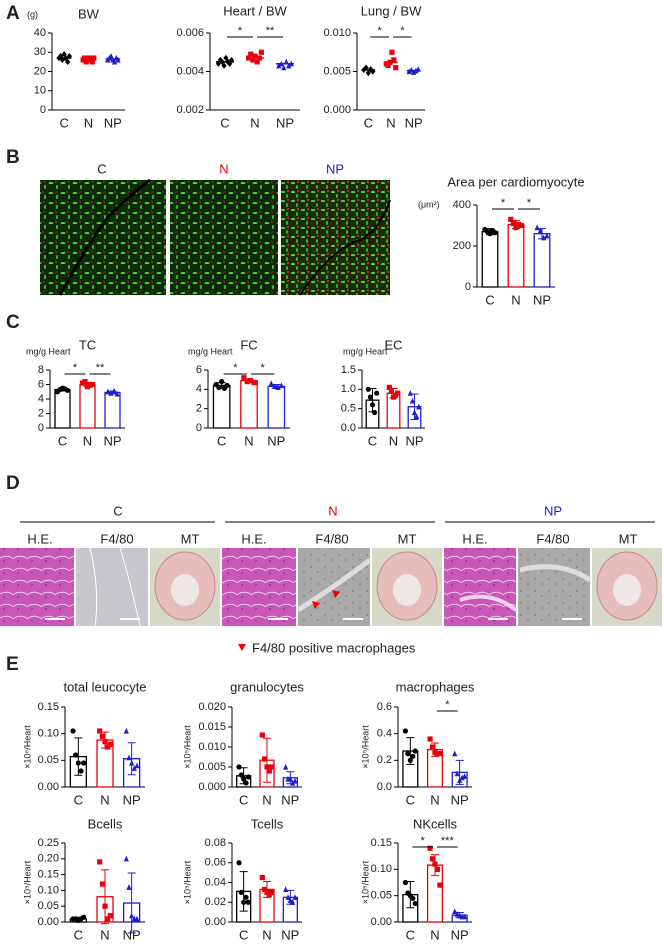 The height and width of the screenshot is (944, 664). I want to click on group-label: C, so click(117, 510).